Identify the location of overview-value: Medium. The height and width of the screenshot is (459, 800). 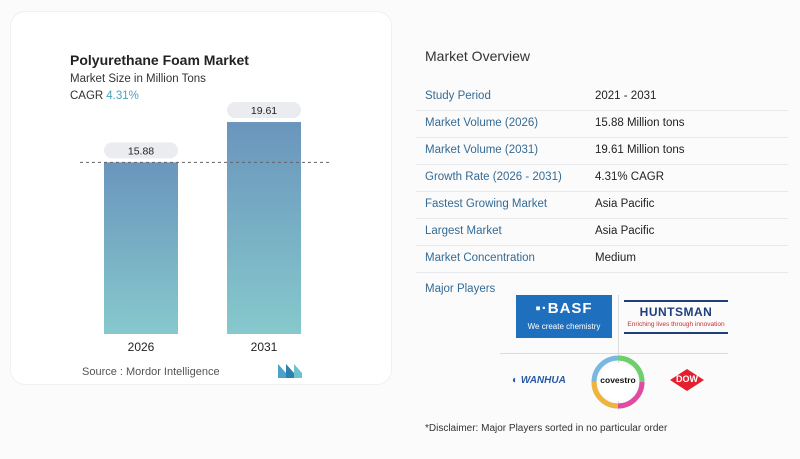
(615, 258).